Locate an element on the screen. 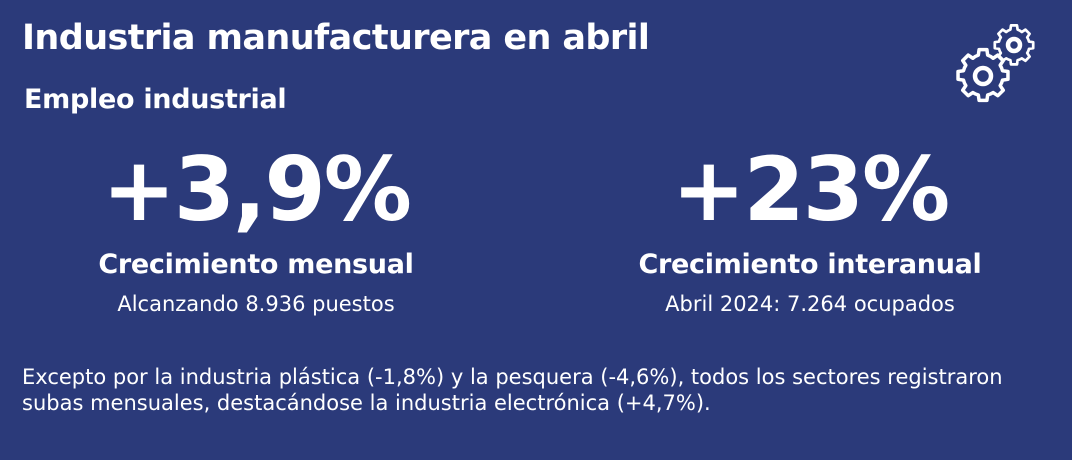 The width and height of the screenshot is (1072, 460). stat-description: Abril 2024: 7.264 ocupados is located at coordinates (810, 304).